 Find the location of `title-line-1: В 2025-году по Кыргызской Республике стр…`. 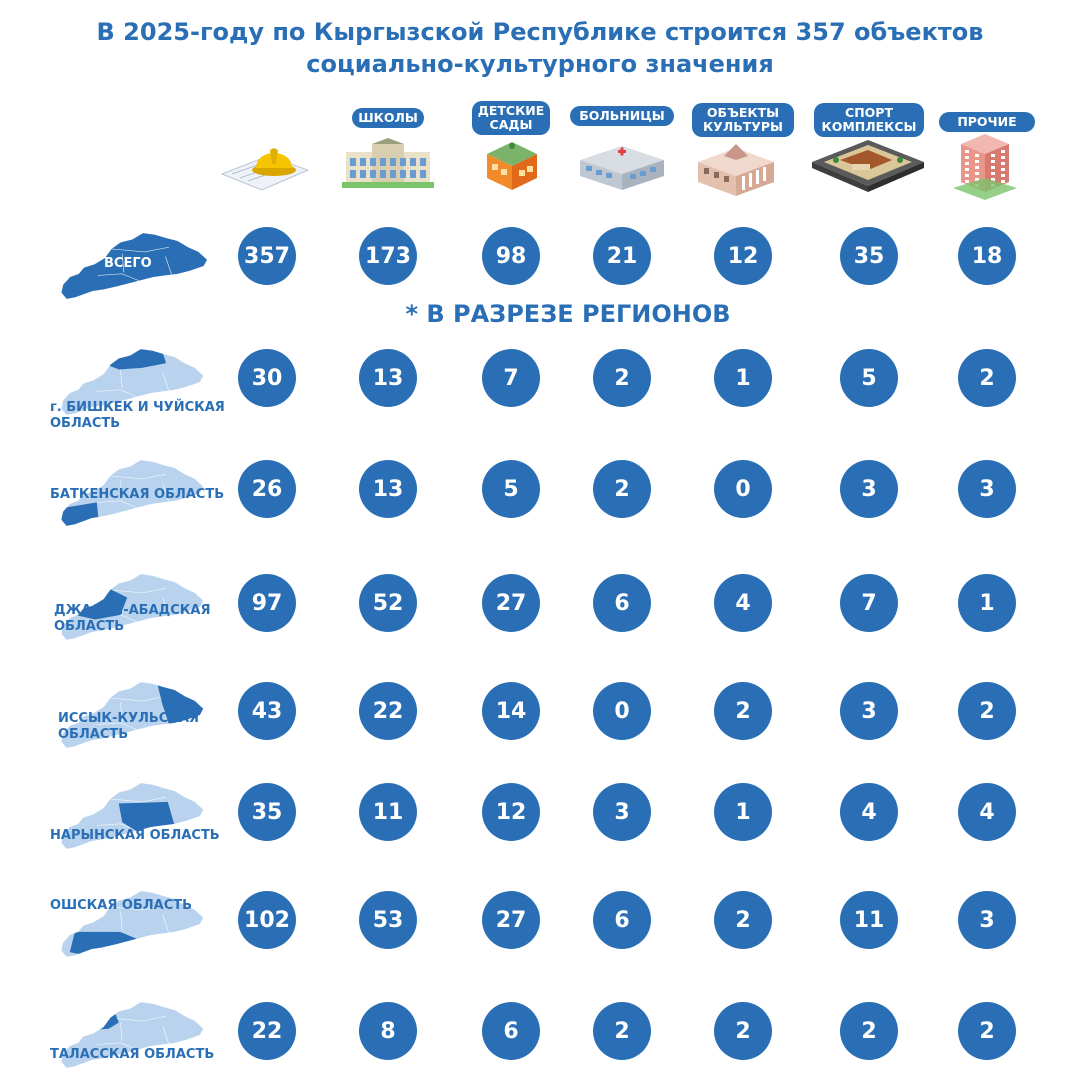

title-line-1: В 2025-году по Кыргызской Республике стр… is located at coordinates (540, 32).